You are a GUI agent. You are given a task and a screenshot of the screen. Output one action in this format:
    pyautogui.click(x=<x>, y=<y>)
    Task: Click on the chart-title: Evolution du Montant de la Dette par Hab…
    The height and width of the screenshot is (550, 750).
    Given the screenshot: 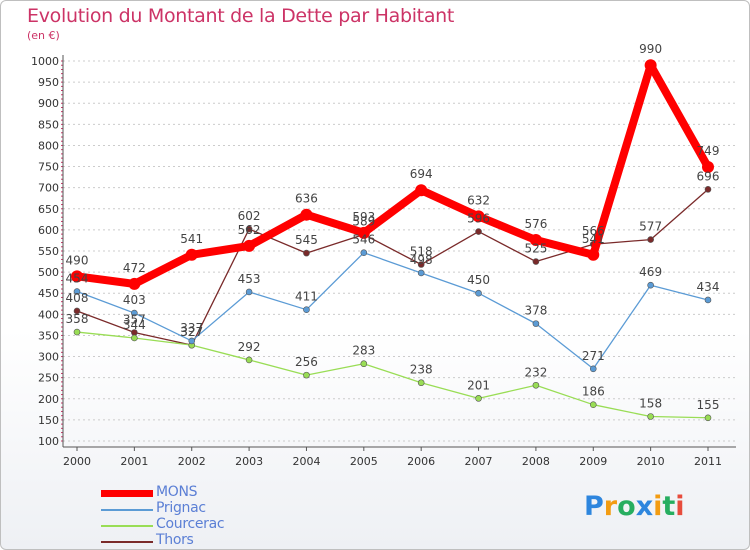 What is the action you would take?
    pyautogui.click(x=241, y=16)
    